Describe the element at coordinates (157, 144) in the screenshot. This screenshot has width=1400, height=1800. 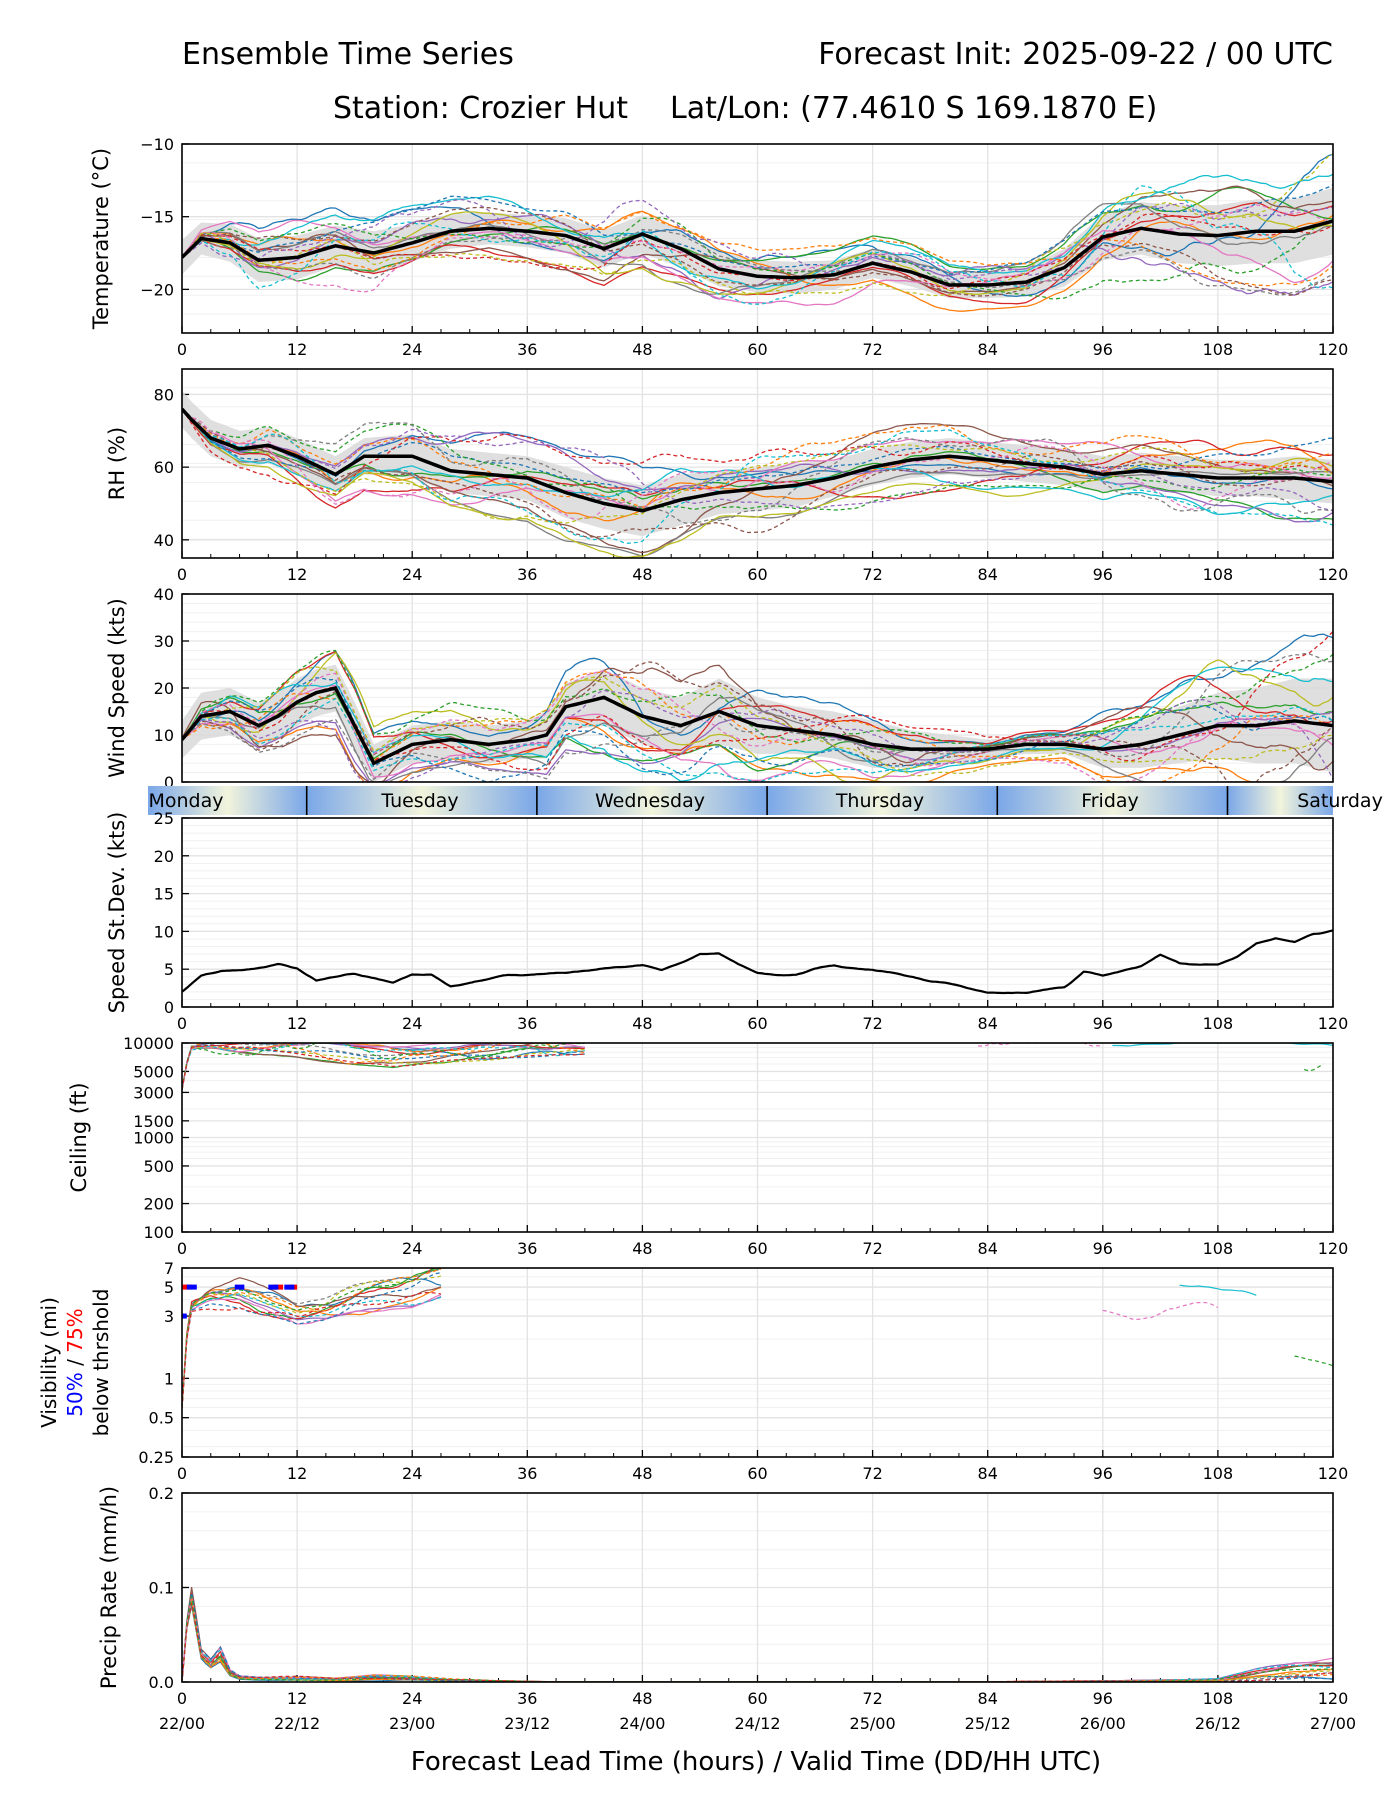
I see `y-tick-label-temp-0: −10` at that location.